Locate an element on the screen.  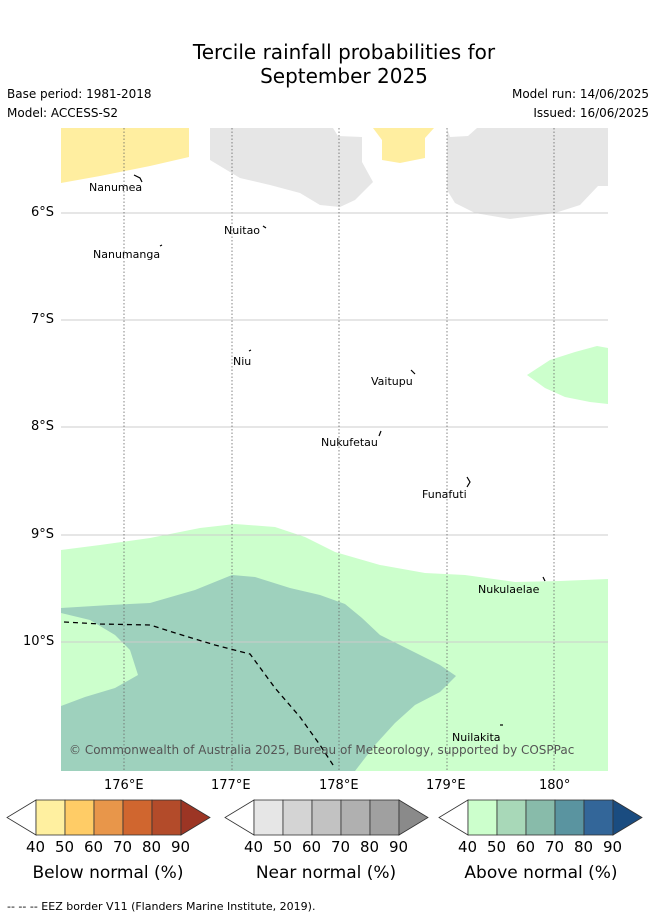
model-name: Model: ACCESS-S2 is located at coordinates (63, 113).